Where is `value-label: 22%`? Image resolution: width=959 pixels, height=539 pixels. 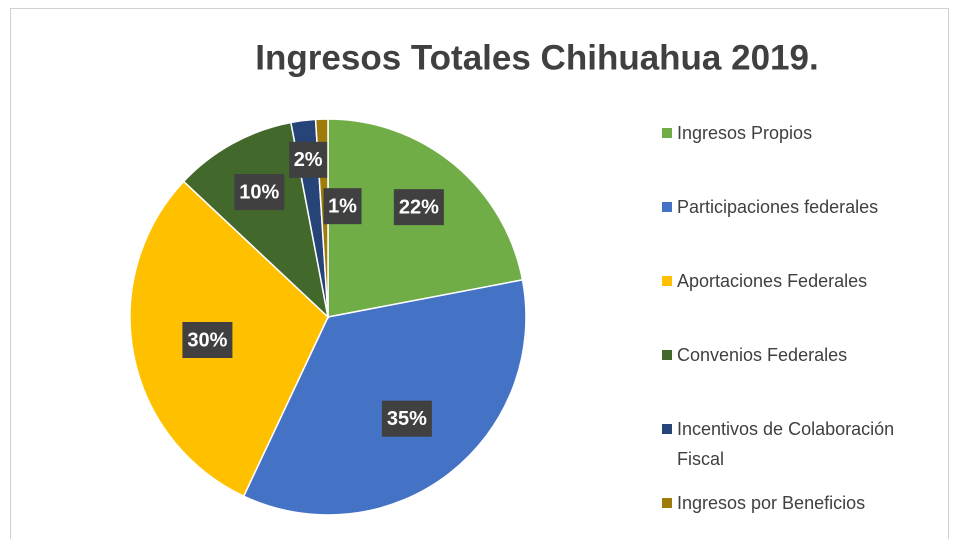
value-label: 22% is located at coordinates (419, 207).